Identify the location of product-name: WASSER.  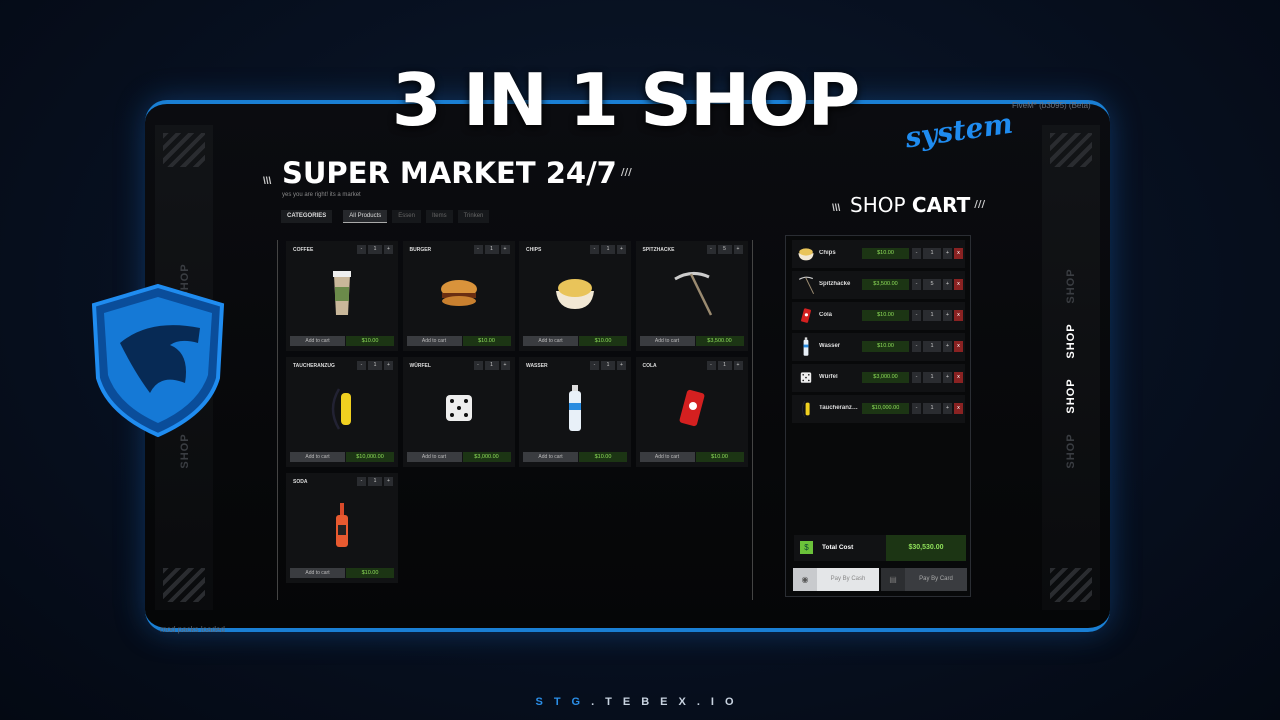
(537, 366).